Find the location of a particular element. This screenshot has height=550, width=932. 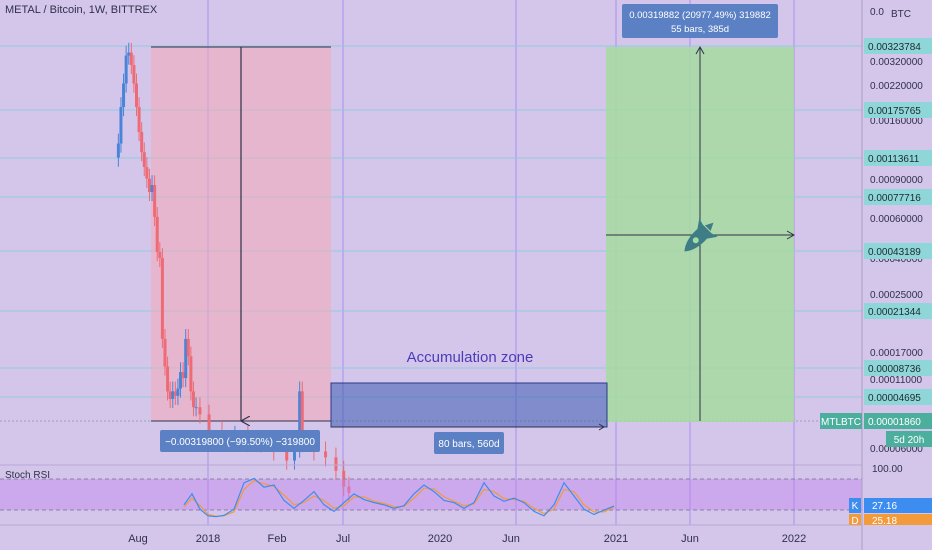

time-axis: Aug 2018 Feb Jul 2020 Jun 2021 Jun 2022 is located at coordinates (467, 539).